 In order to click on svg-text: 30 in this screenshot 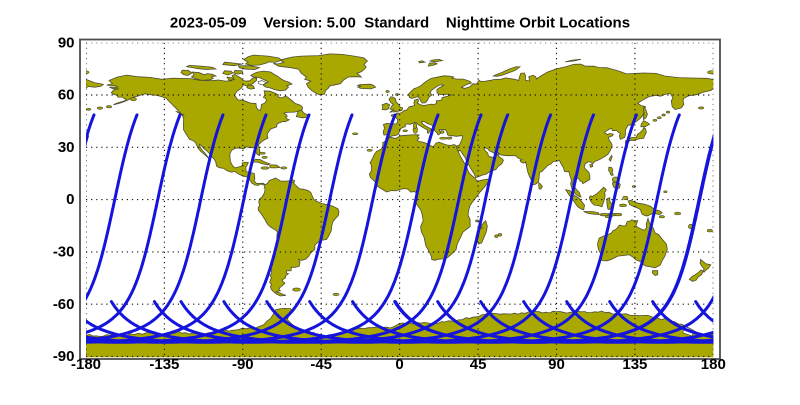, I will do `click(66, 147)`.